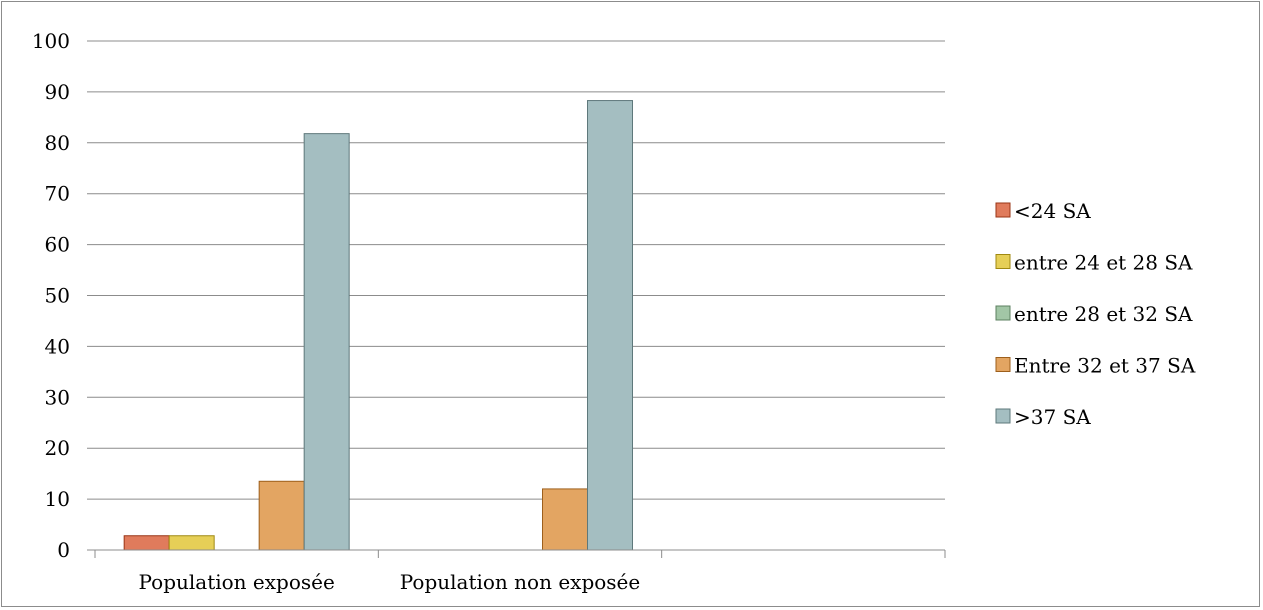 The image size is (1263, 610). What do you see at coordinates (57, 92) in the screenshot?
I see `y-tick-label: 90` at bounding box center [57, 92].